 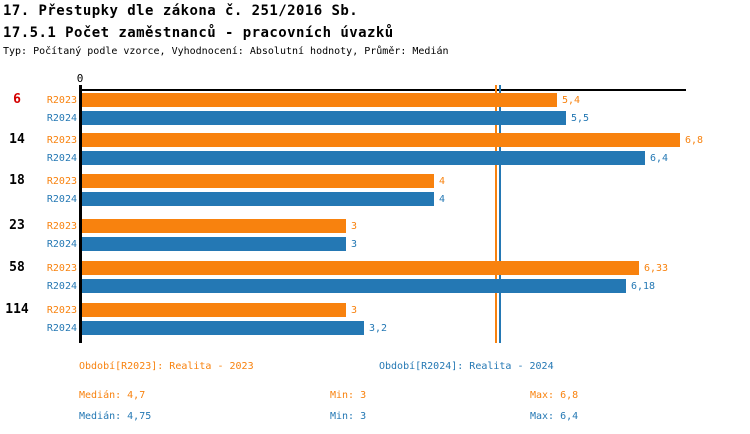 I want to click on value-label-r2024-23: 3, so click(x=354, y=244).